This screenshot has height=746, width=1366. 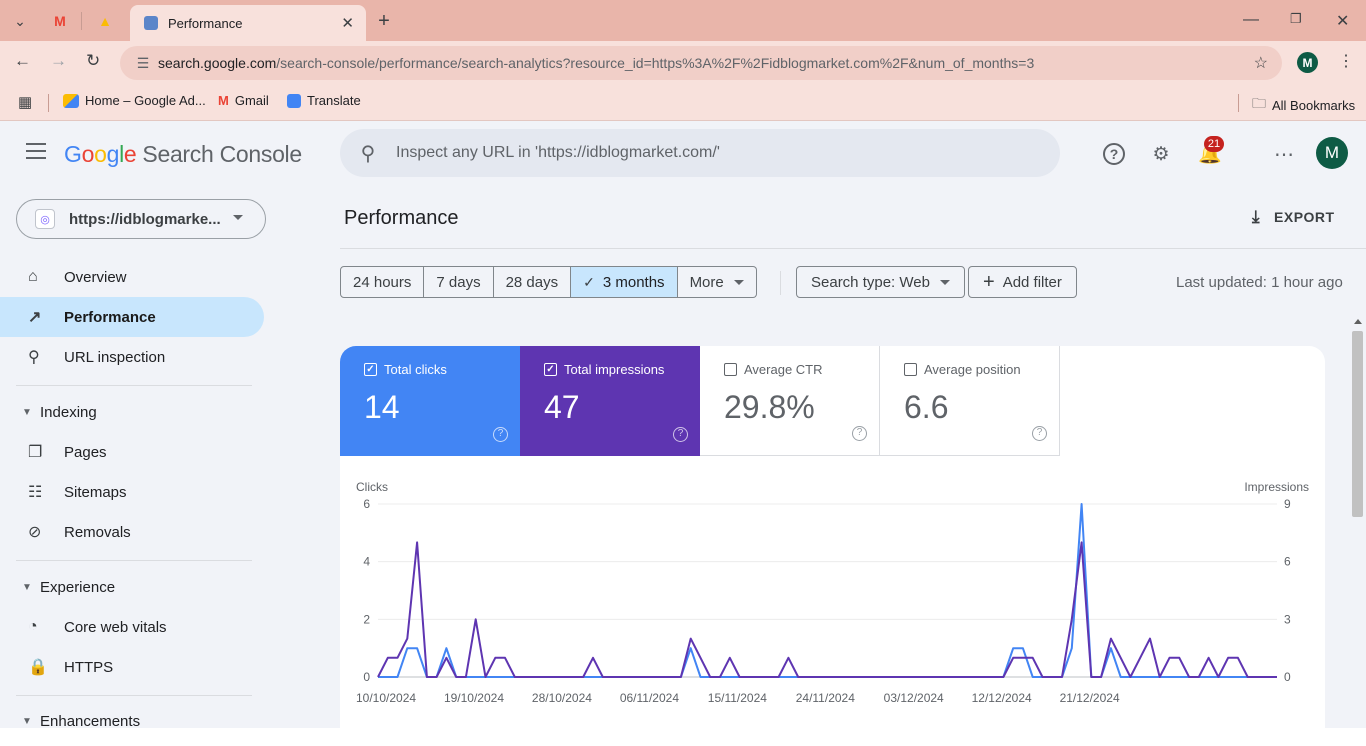 I want to click on bookmark-star-icon: ☆, so click(x=1261, y=63).